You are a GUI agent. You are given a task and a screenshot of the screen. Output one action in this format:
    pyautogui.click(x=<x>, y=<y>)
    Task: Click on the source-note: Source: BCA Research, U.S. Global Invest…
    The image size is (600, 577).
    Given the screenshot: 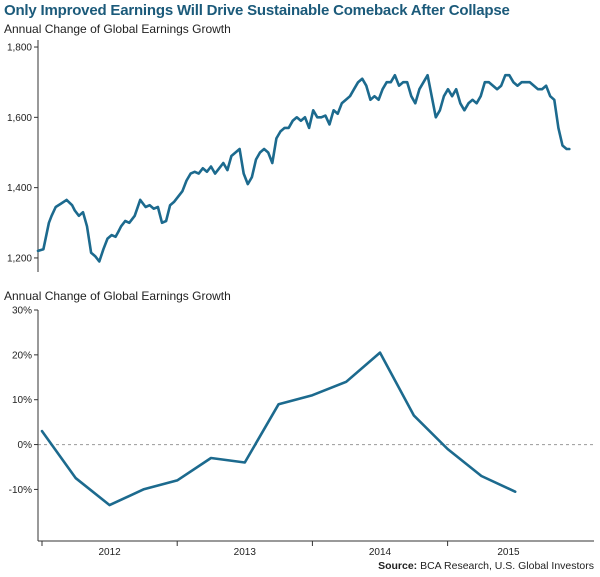 What is the action you would take?
    pyautogui.click(x=486, y=566)
    